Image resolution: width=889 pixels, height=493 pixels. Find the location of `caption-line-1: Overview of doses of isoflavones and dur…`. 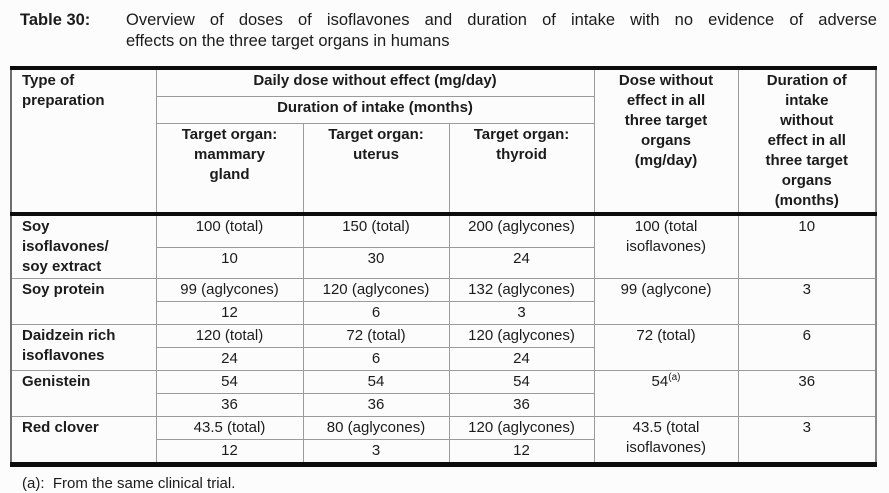

caption-line-1: Overview of doses of isoflavones and dur… is located at coordinates (501, 20).